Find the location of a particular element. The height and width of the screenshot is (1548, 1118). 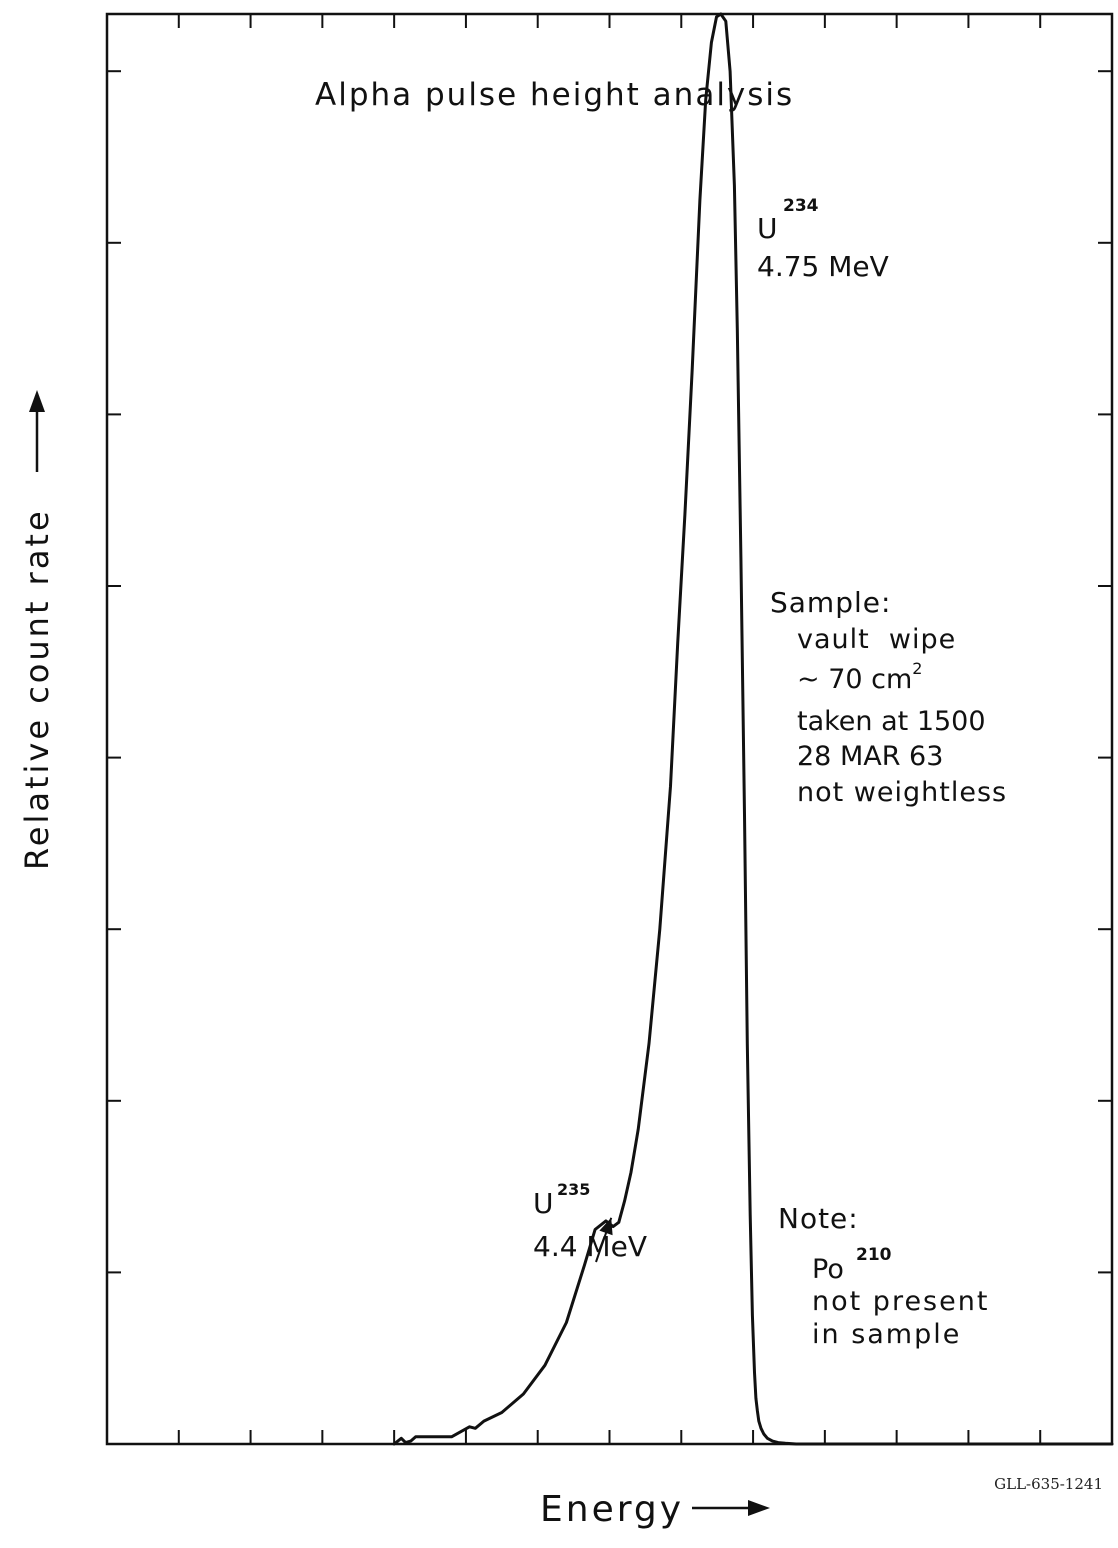

sample-line-5: not weightless is located at coordinates (902, 792).